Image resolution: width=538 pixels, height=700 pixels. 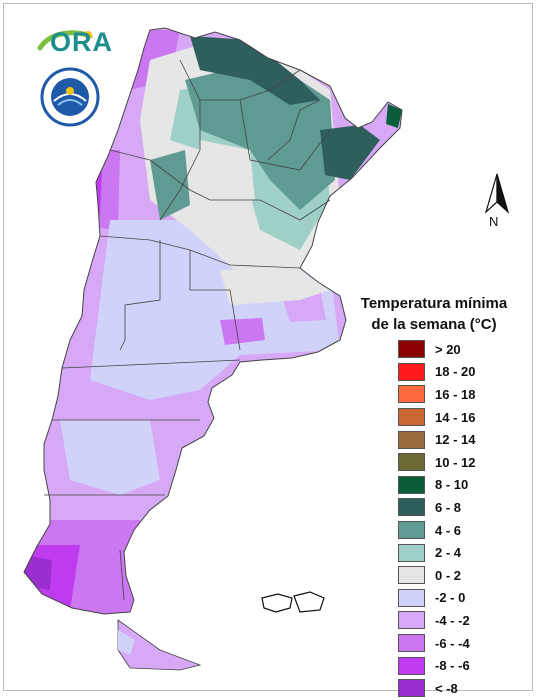 I want to click on legend-label: -6 - -4, so click(x=452, y=643).